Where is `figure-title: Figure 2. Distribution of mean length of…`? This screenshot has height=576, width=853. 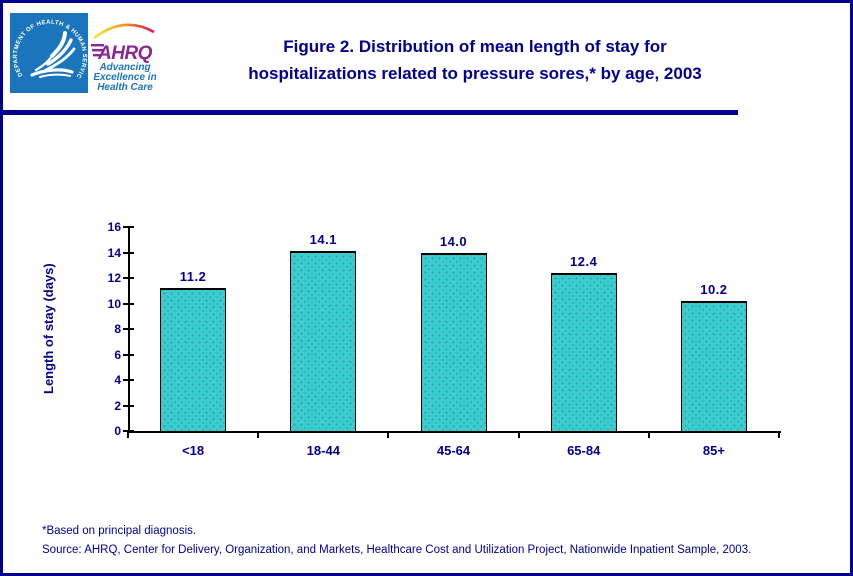
figure-title: Figure 2. Distribution of mean length of… is located at coordinates (475, 60).